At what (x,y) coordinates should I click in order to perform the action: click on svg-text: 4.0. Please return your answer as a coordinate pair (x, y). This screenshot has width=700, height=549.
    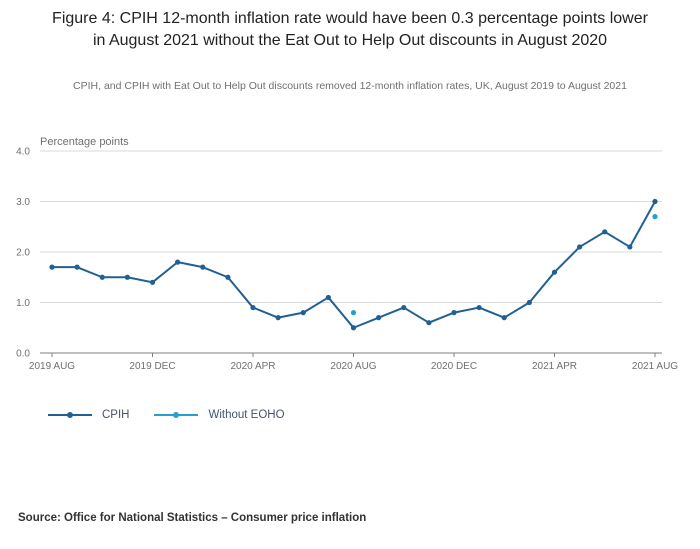
    Looking at the image, I should click on (23, 152).